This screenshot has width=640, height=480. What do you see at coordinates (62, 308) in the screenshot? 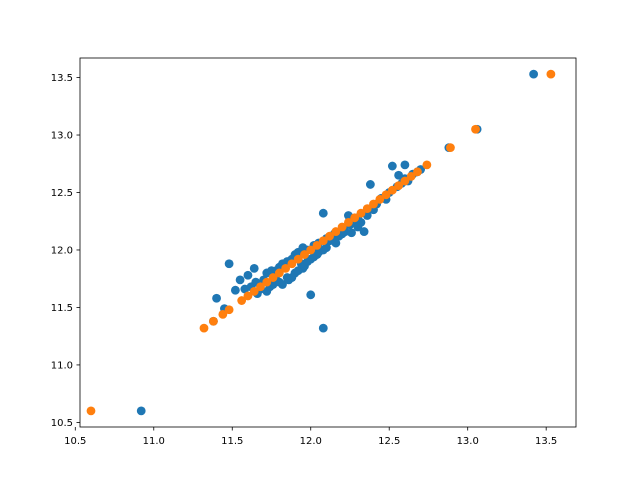
I see `y-tick-label: 11.5` at bounding box center [62, 308].